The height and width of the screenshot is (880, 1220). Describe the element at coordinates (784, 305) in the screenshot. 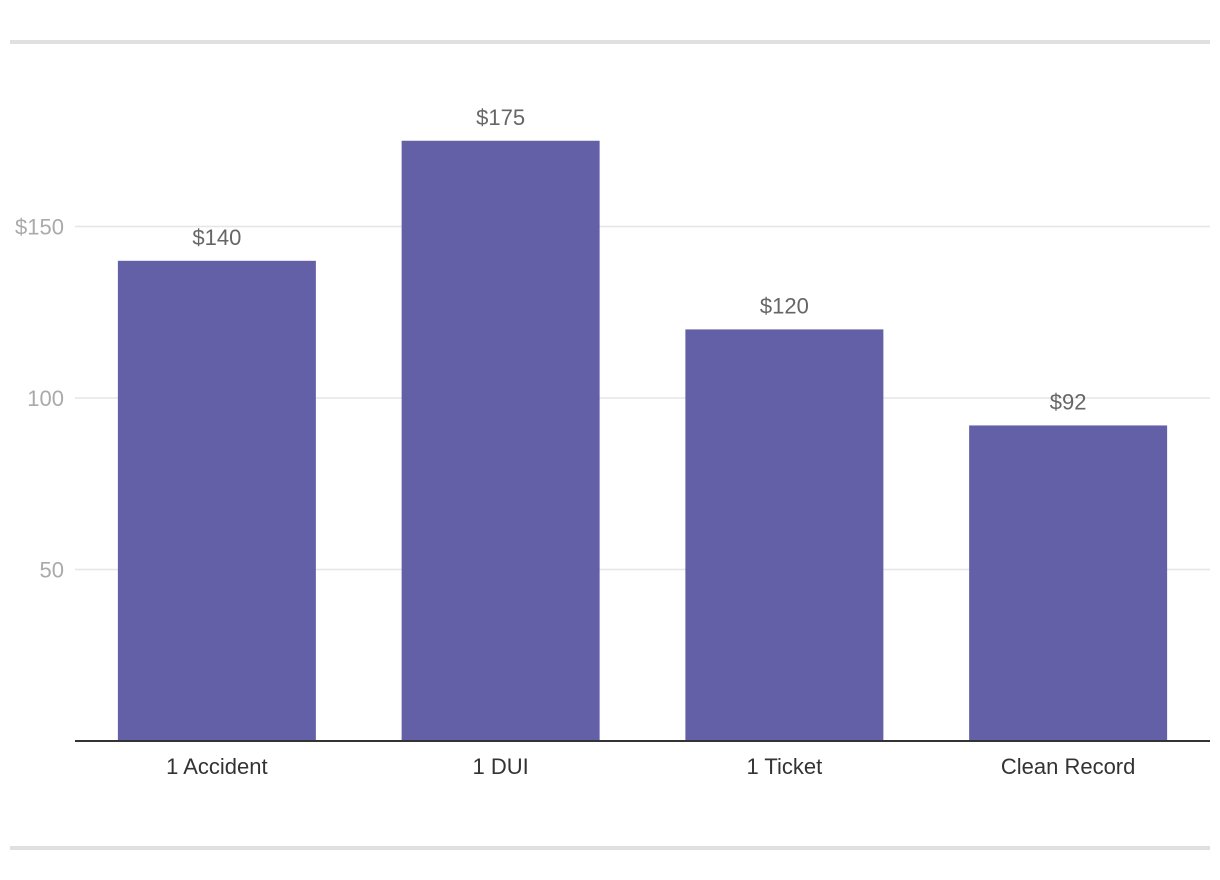

I see `bar-value-label: $120` at that location.